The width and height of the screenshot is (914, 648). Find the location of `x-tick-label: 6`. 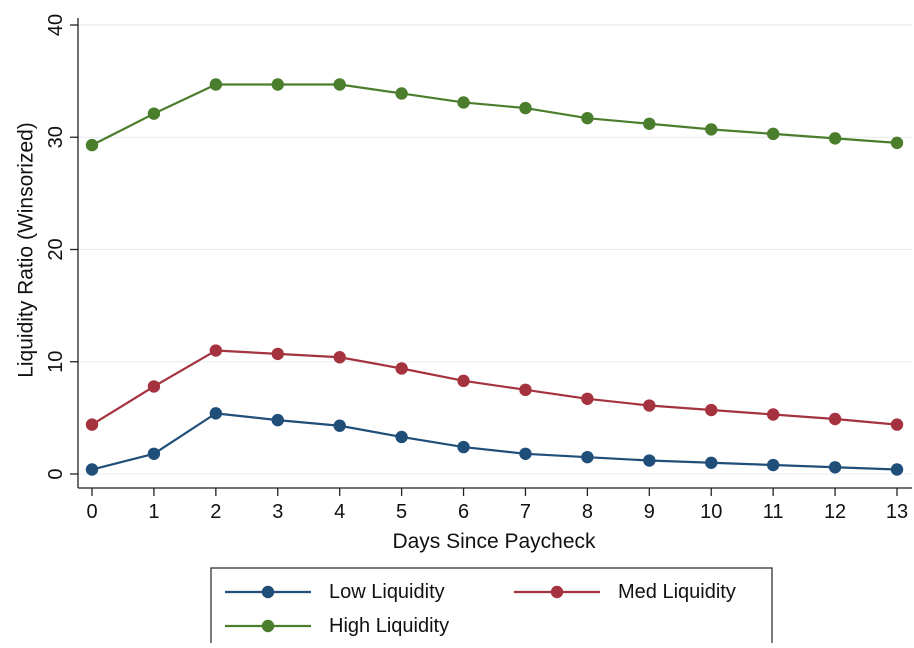

x-tick-label: 6 is located at coordinates (463, 512).